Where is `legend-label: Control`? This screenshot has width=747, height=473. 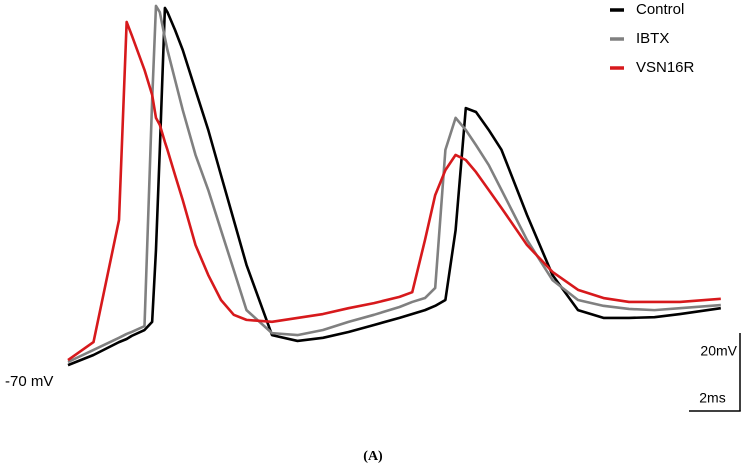
legend-label: Control is located at coordinates (660, 9).